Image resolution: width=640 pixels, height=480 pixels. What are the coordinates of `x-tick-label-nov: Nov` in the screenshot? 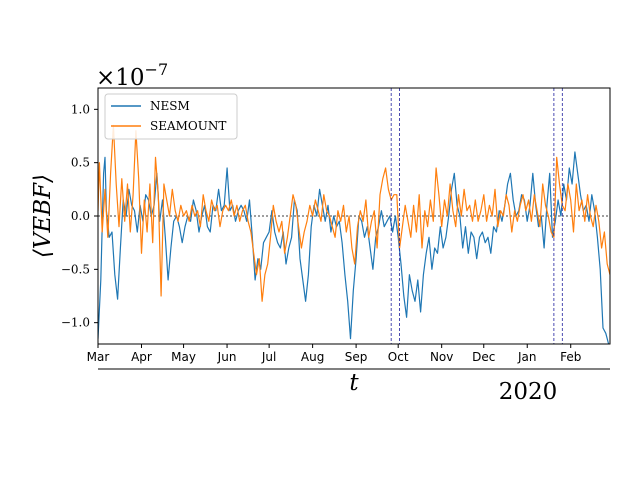 It's located at (441, 357).